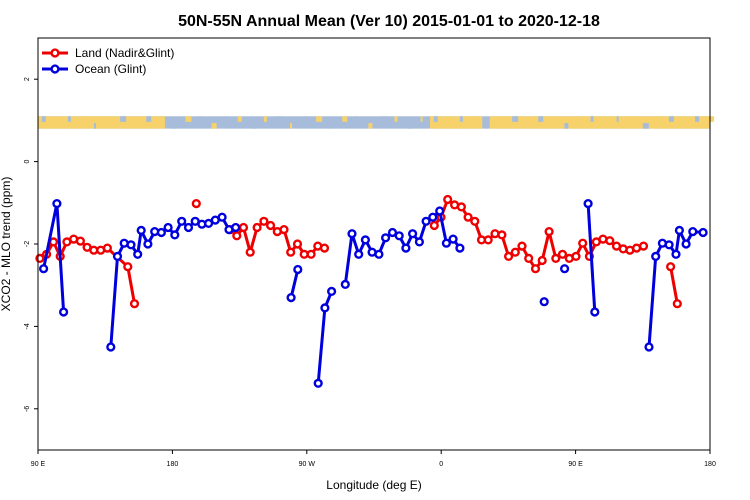  What do you see at coordinates (373, 459) in the screenshot?
I see `x-axis: 90 E 180 90 W 0 90 E 180` at bounding box center [373, 459].